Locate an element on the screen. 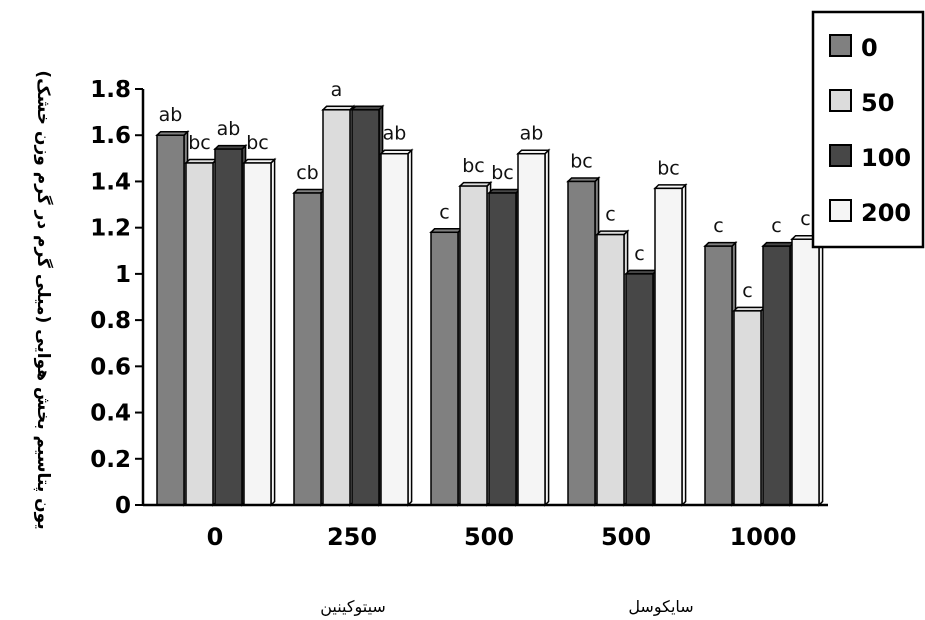  significance-label: cb is located at coordinates (307, 173).